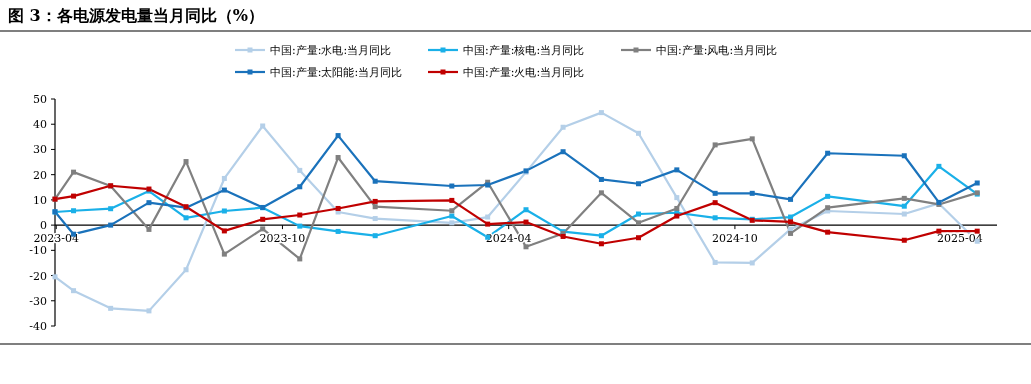 This screenshot has width=1031, height=384. What do you see at coordinates (40, 200) in the screenshot?
I see `y-tick-label: 10` at bounding box center [40, 200].